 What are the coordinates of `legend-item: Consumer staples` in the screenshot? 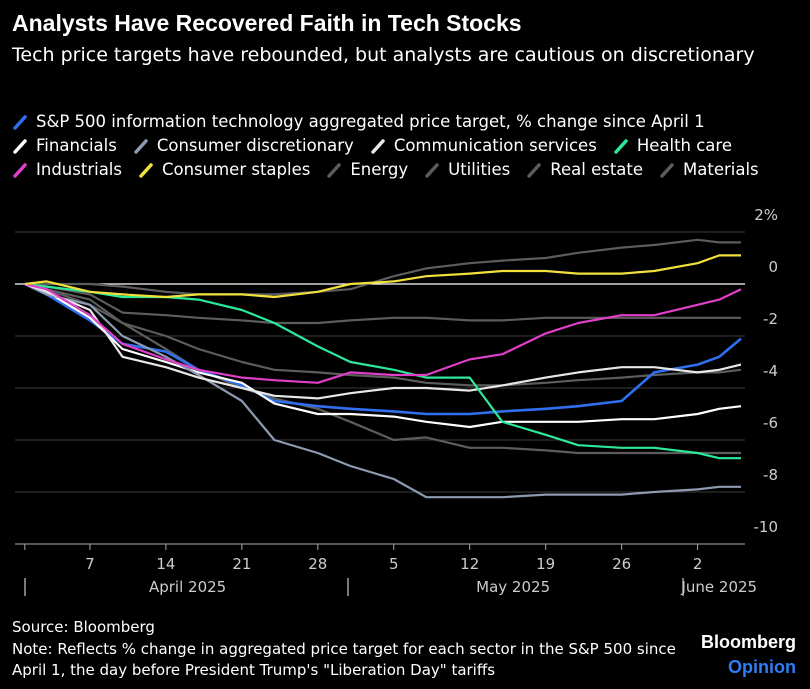 It's located at (224, 170).